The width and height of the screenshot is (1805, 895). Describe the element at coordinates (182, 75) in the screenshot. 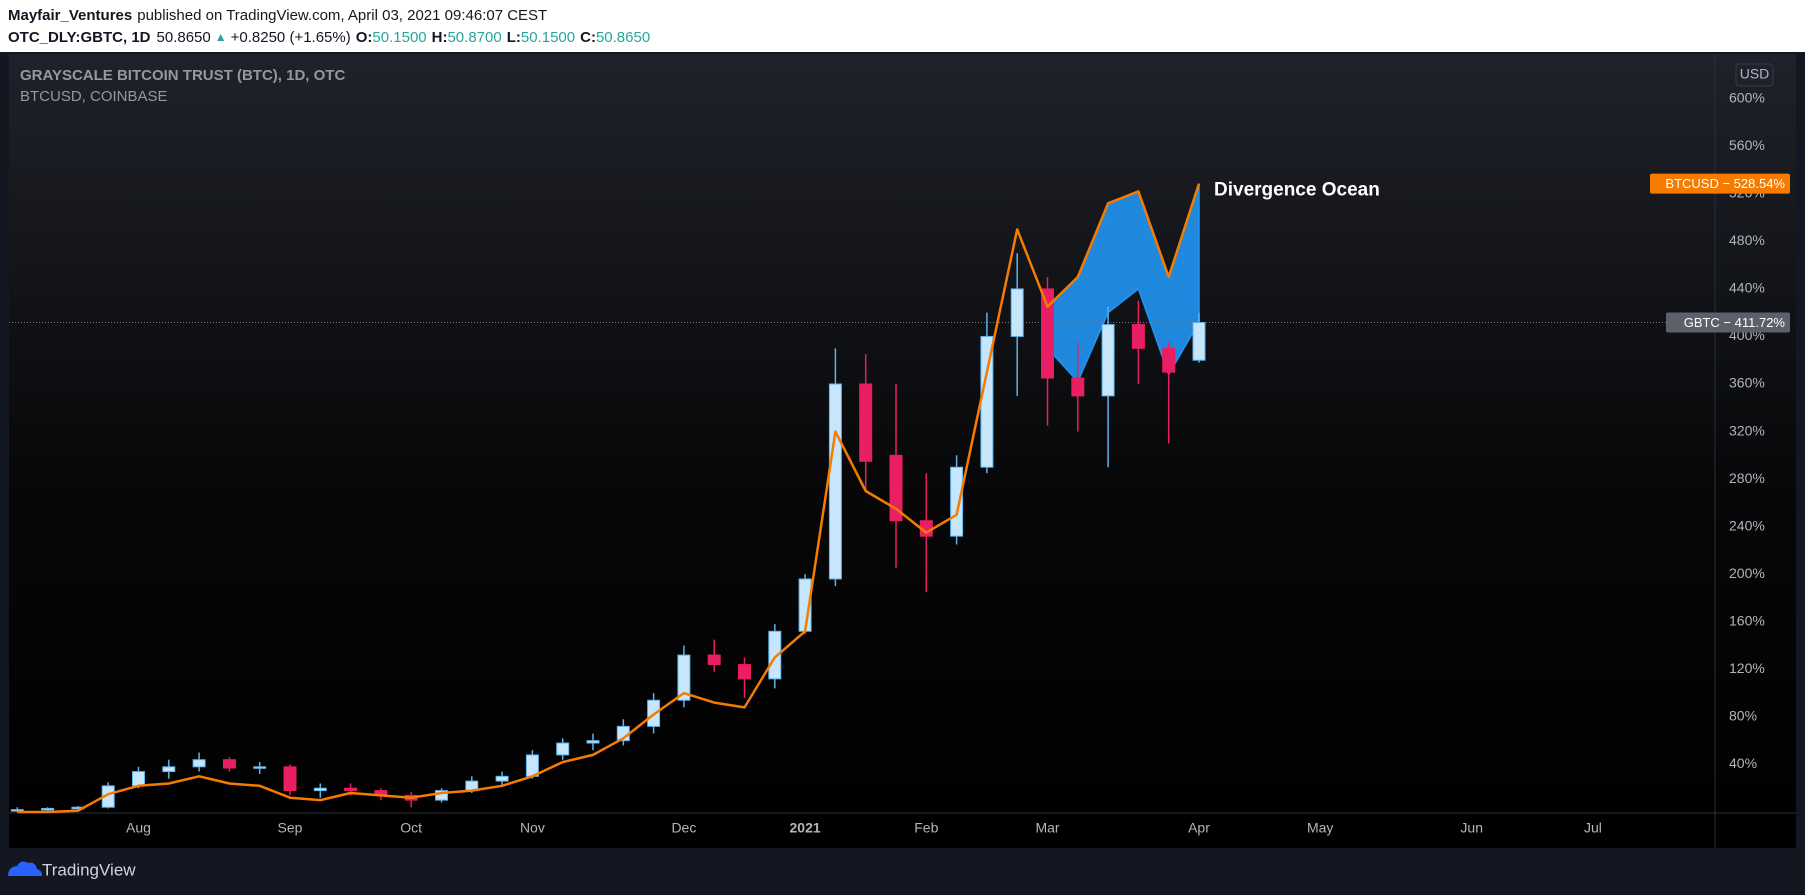

I see `legend-main: GRAYSCALE BITCOIN TRUST (BTC), 1D, OTC` at that location.